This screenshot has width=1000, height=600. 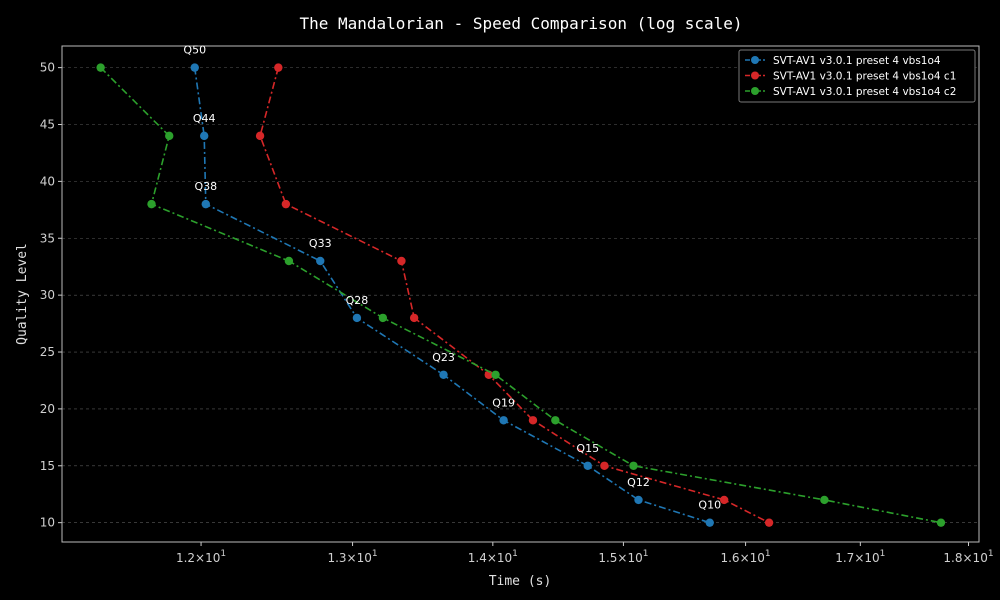 I want to click on legend-entry-2: SVT-AV1 v3.0.1 preset 4 vbs1o4 c1, so click(x=864, y=77).